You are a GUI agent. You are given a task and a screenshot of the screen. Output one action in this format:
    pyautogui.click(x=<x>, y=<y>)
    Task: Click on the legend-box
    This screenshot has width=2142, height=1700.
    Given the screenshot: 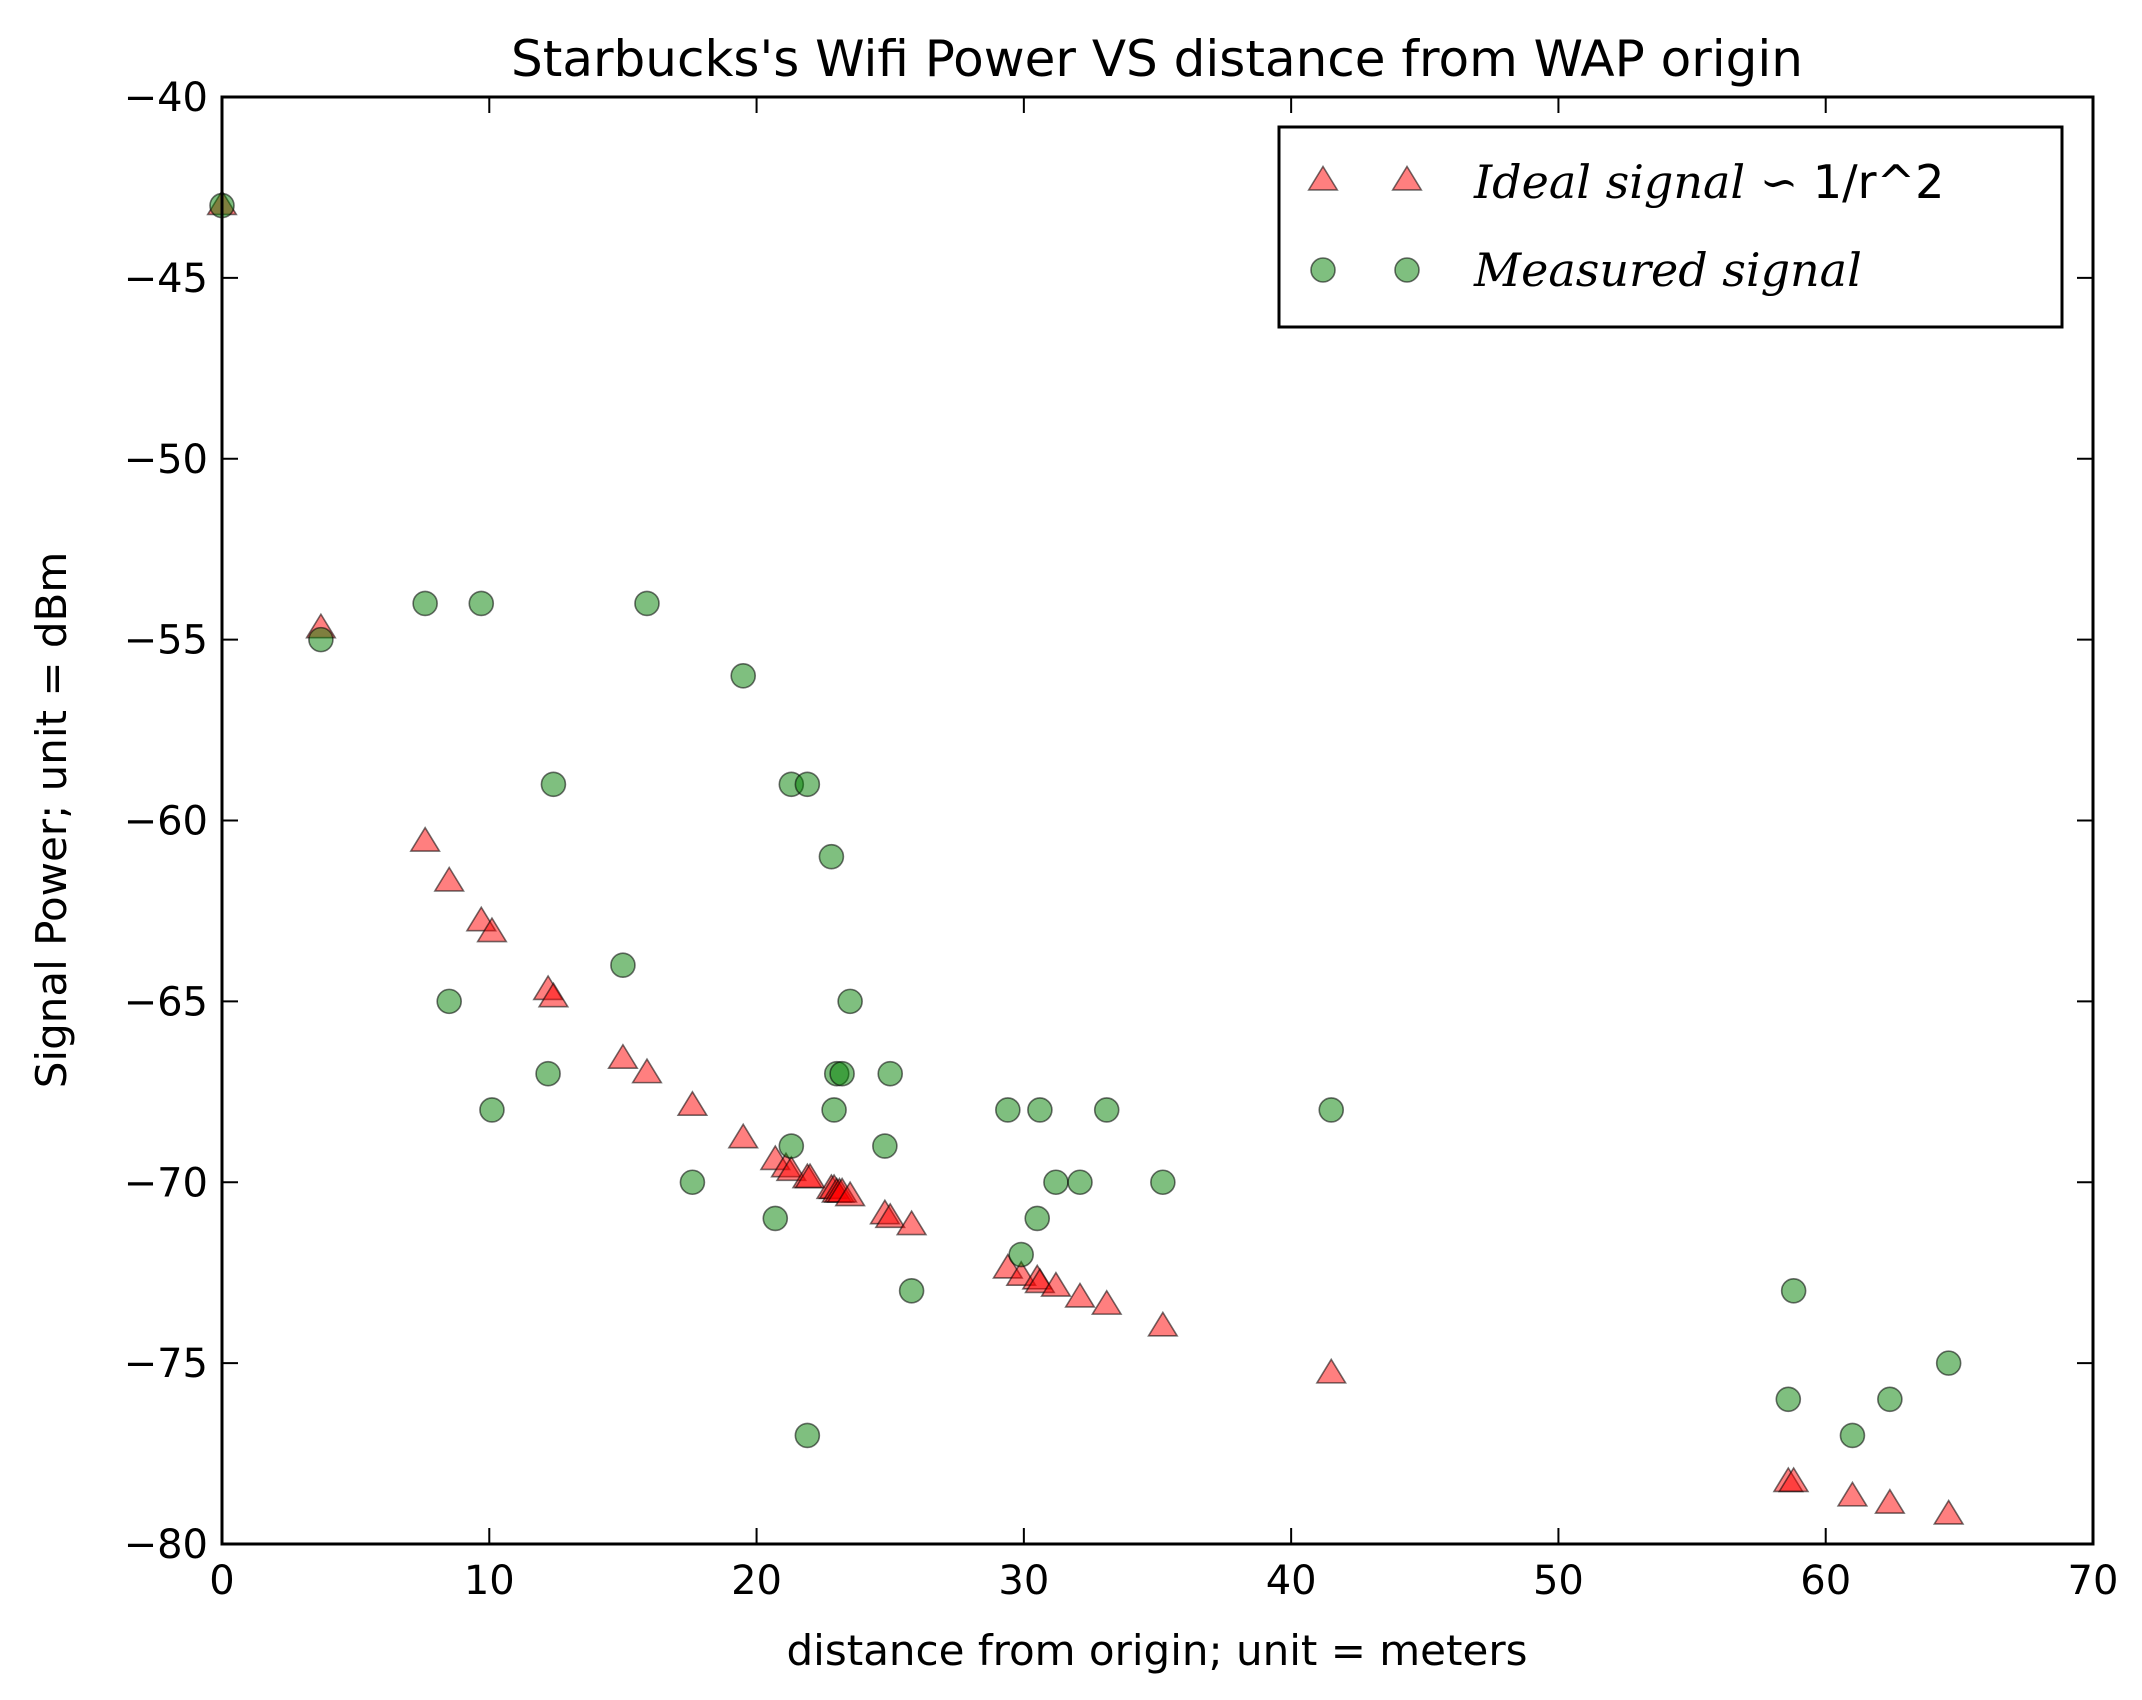 What is the action you would take?
    pyautogui.click(x=1670, y=227)
    